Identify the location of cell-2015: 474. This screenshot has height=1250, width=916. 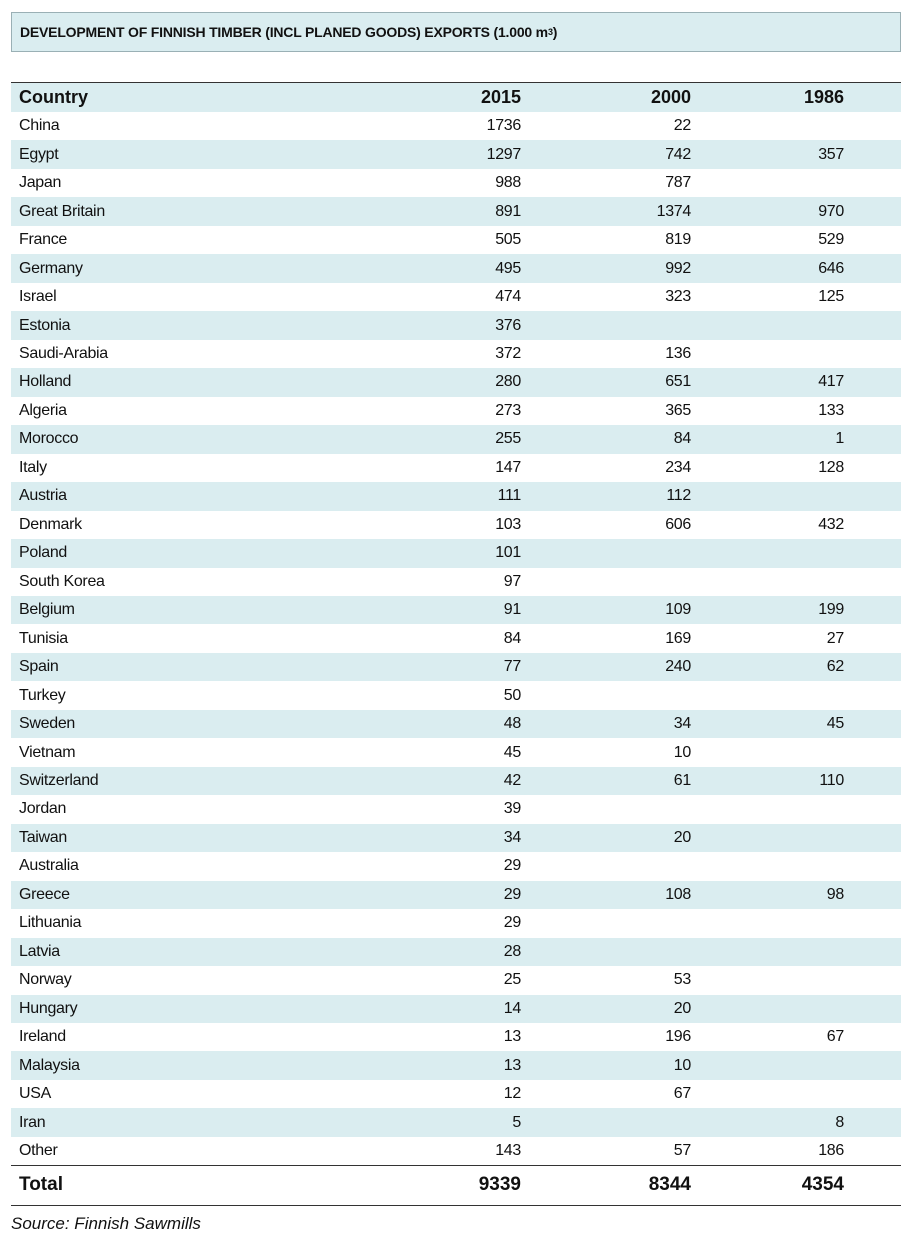
(508, 297).